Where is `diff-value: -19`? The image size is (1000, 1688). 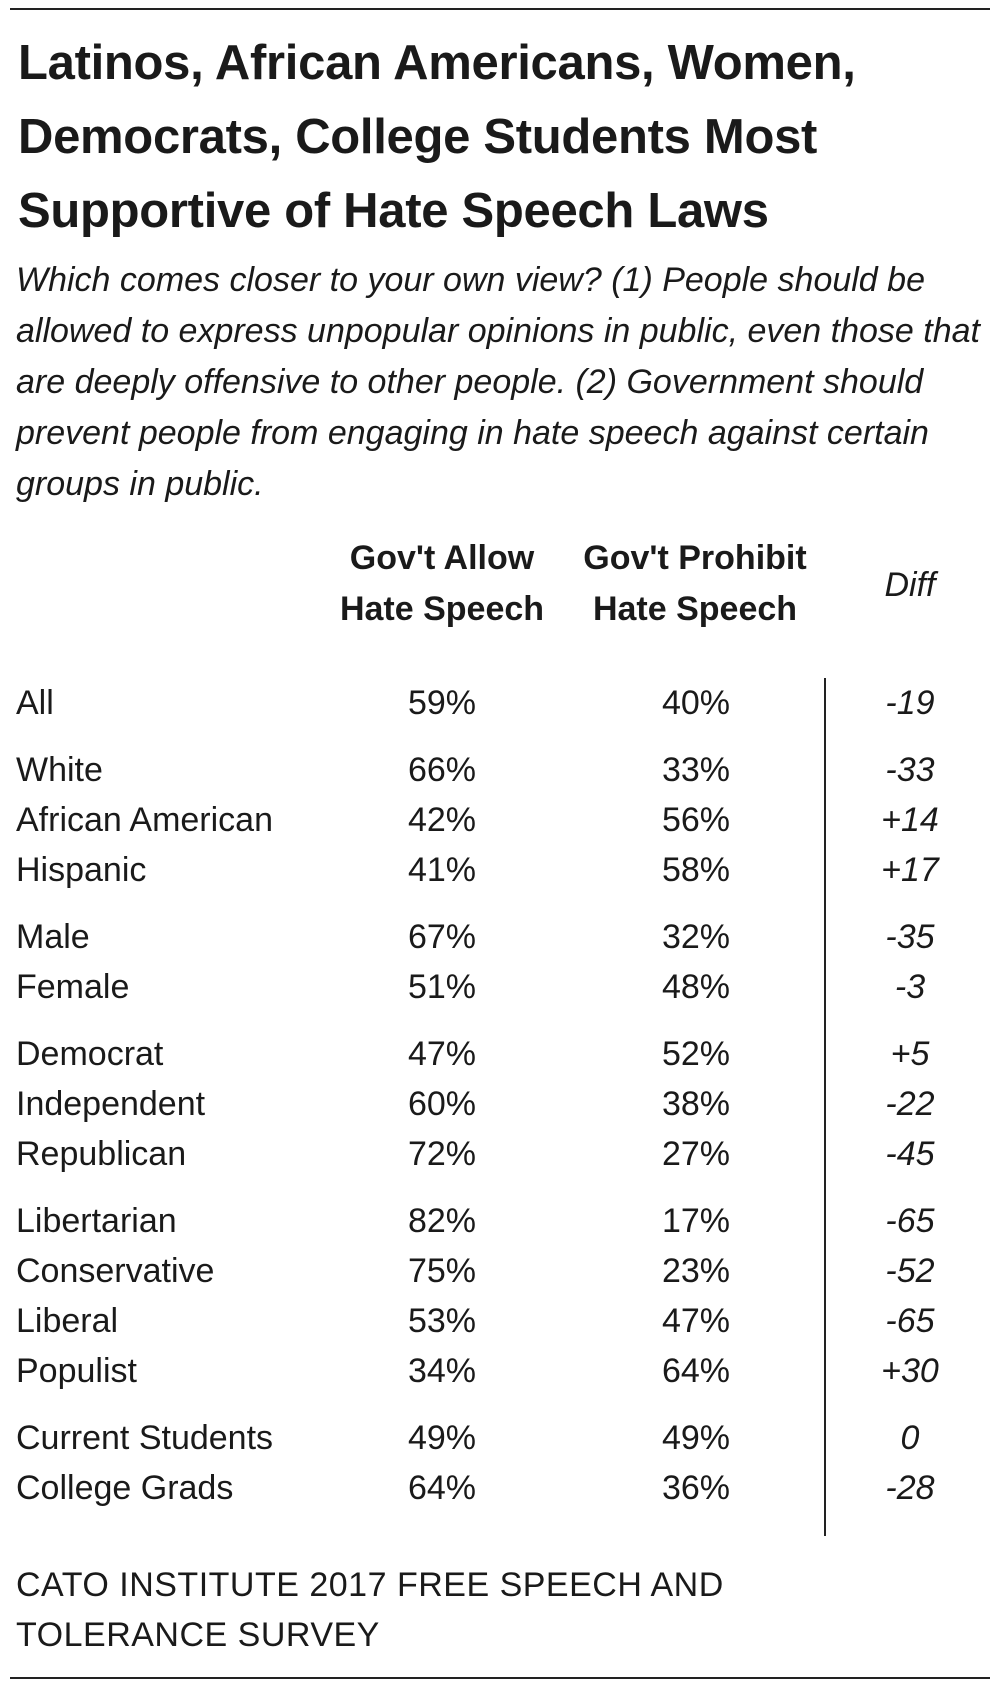 diff-value: -19 is located at coordinates (910, 703).